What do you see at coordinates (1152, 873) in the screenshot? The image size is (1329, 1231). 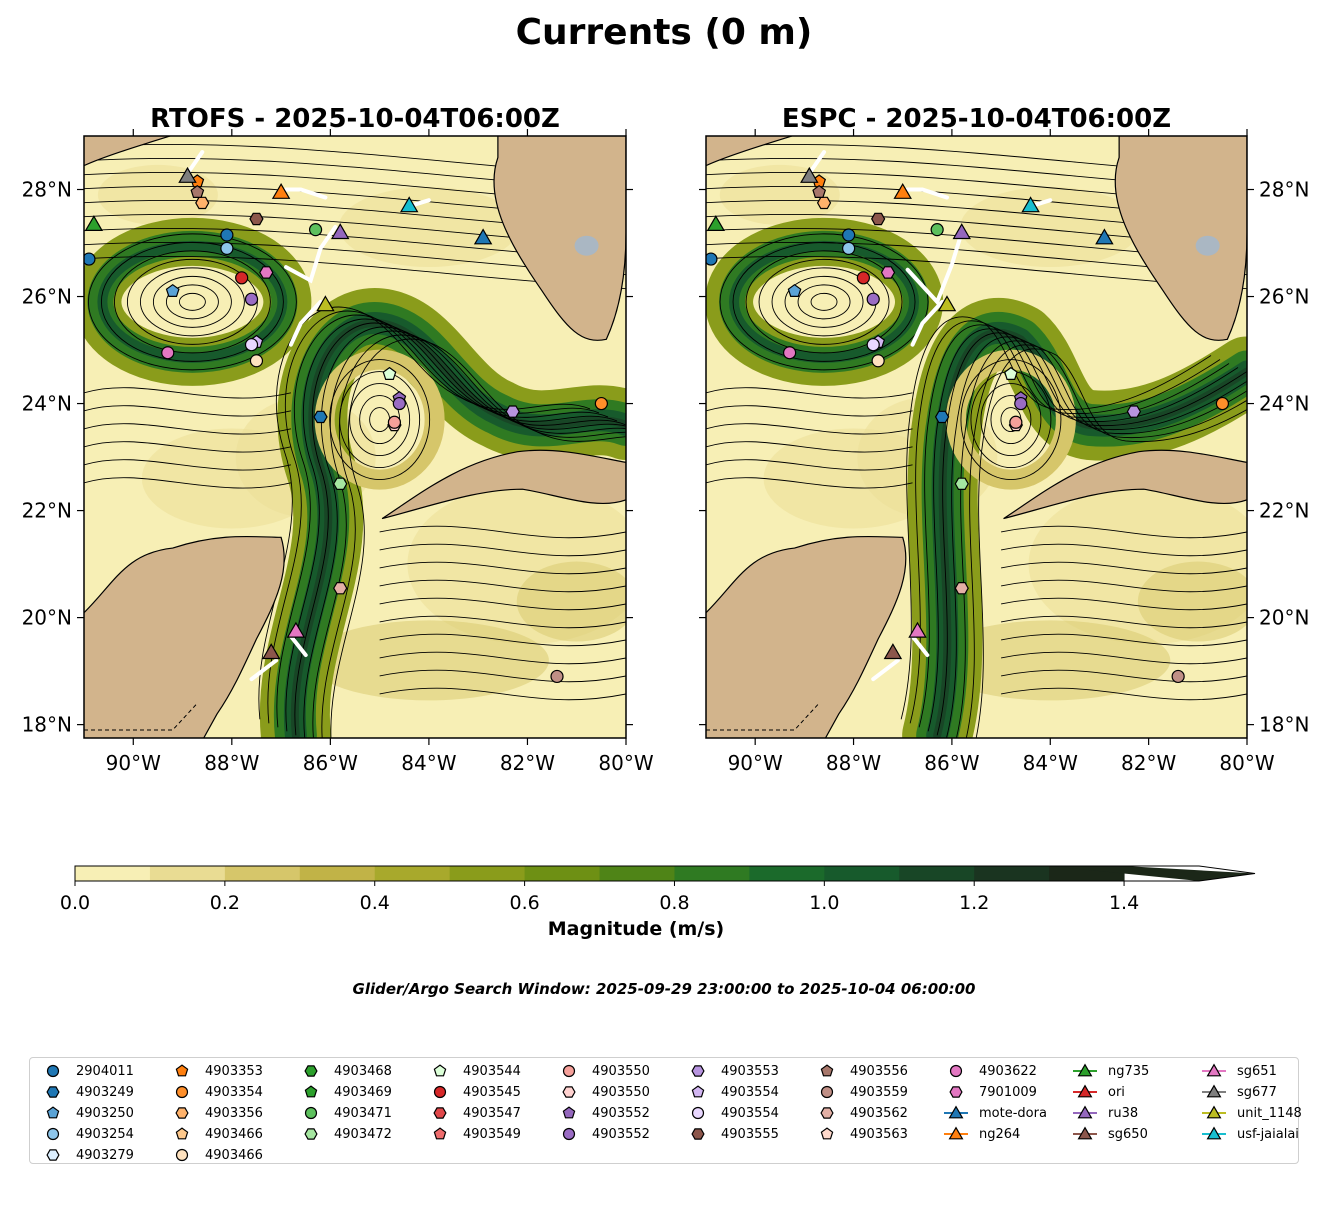 I see `colorbar-extend-arrow` at bounding box center [1152, 873].